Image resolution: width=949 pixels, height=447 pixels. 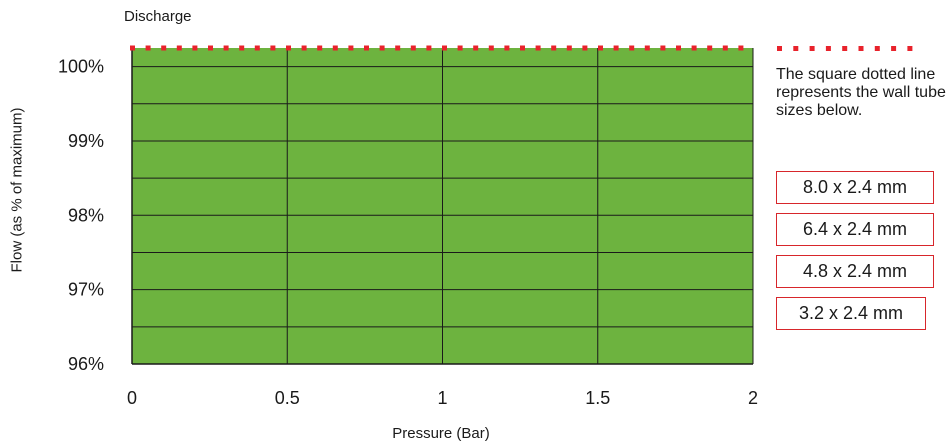 What do you see at coordinates (855, 229) in the screenshot?
I see `tube-size-box: 6.4 x 2.4 mm` at bounding box center [855, 229].